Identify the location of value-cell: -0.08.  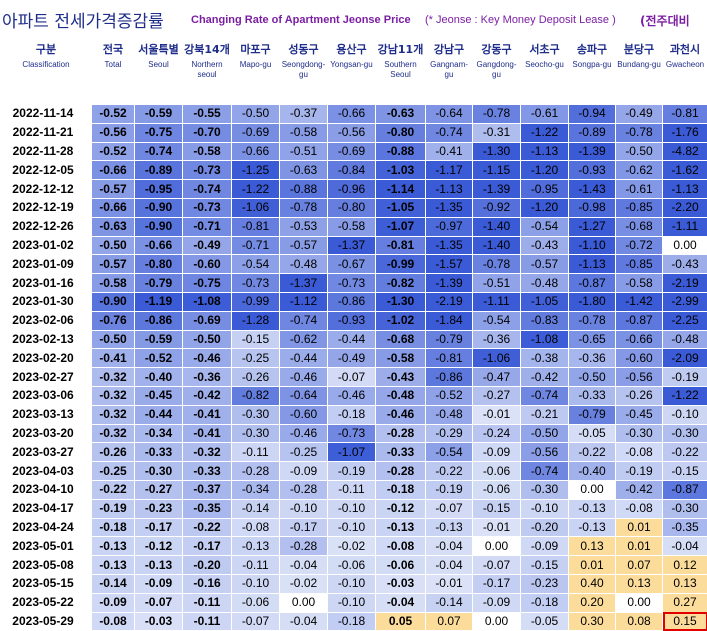
(113, 621).